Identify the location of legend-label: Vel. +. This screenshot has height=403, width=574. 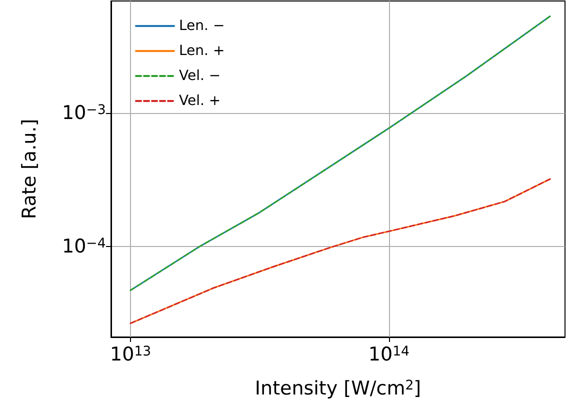
(200, 101).